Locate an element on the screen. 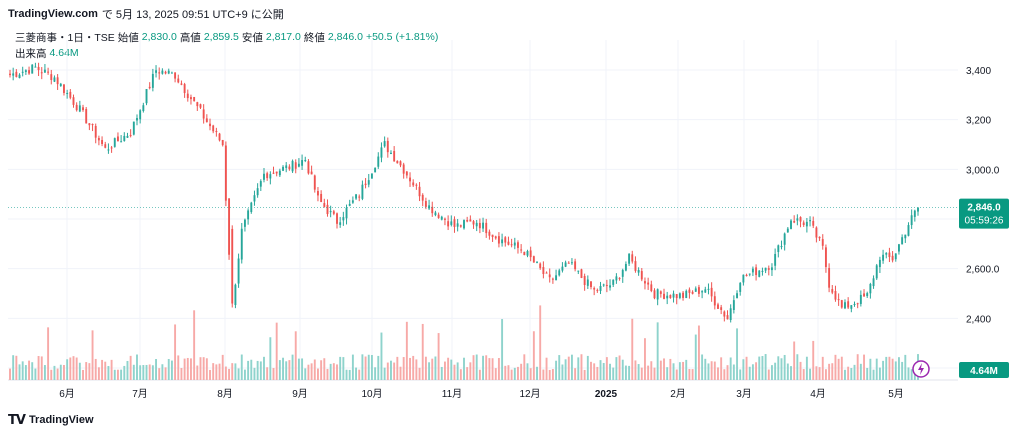  x-tick-label: 12月 is located at coordinates (529, 394).